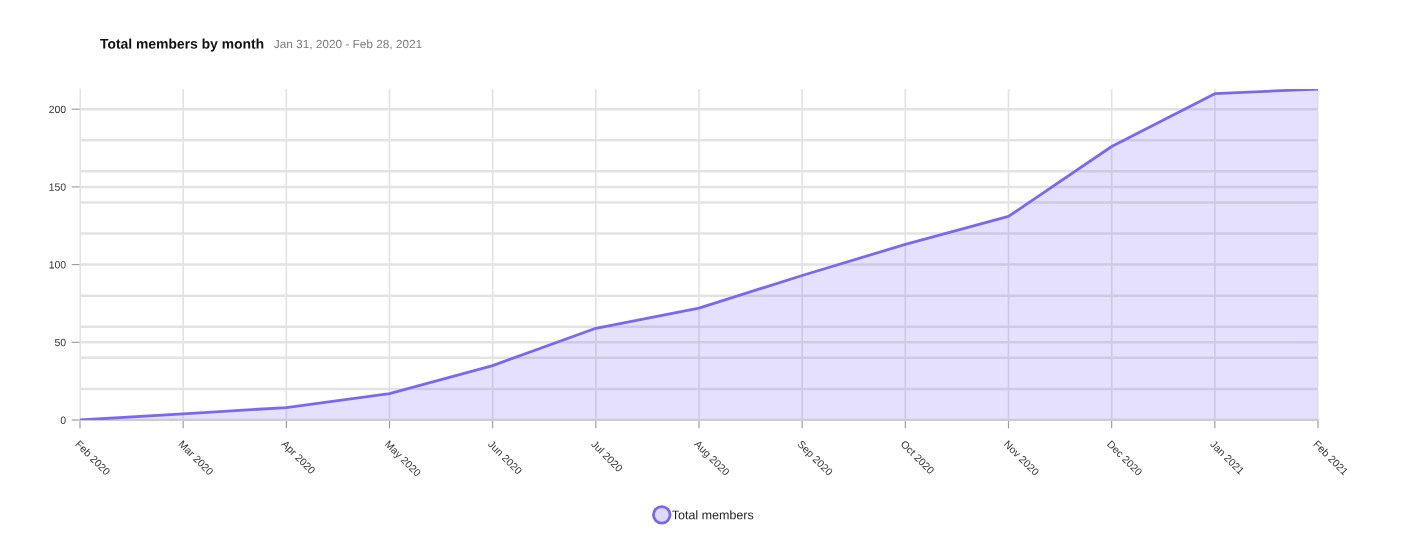  Describe the element at coordinates (57, 187) in the screenshot. I see `y-tick-label: 150` at that location.